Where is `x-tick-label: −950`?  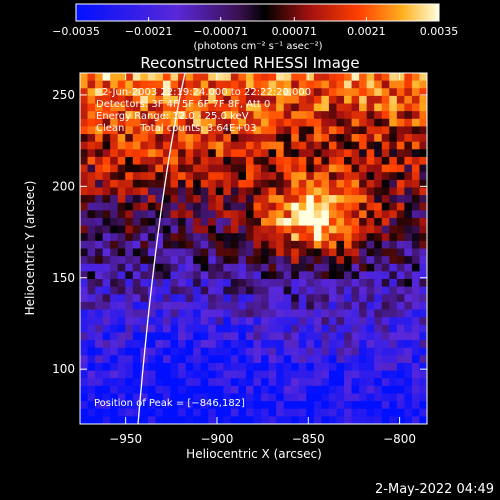 x-tick-label: −950 is located at coordinates (125, 439).